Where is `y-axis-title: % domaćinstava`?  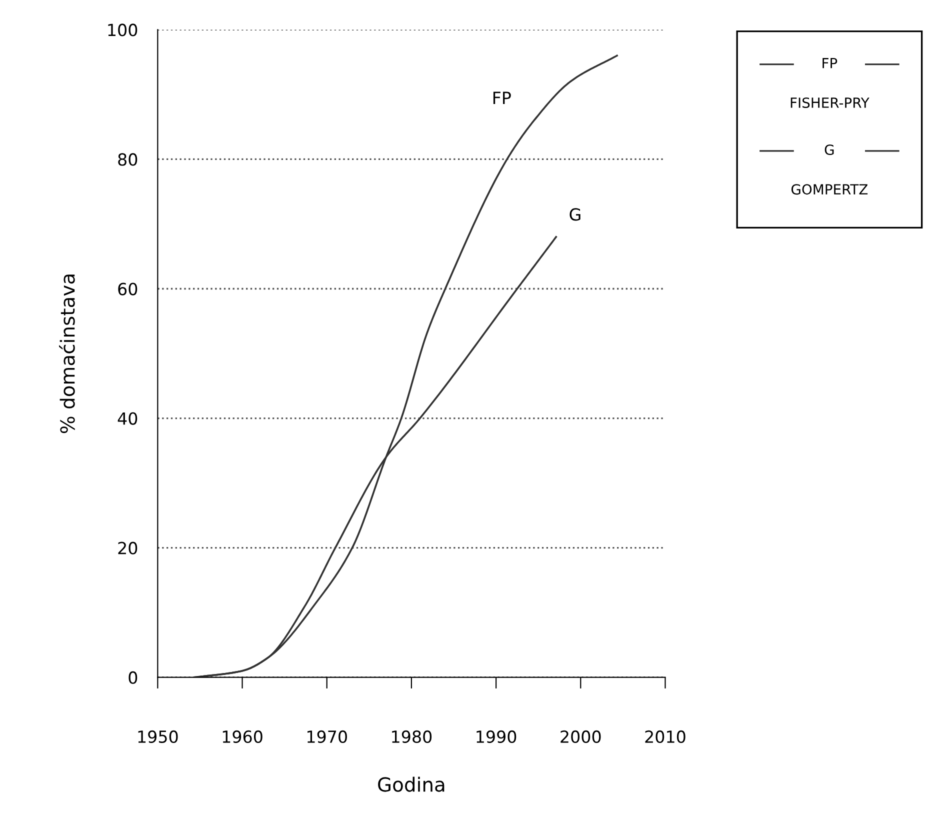
y-axis-title: % domaćinstava is located at coordinates (67, 354).